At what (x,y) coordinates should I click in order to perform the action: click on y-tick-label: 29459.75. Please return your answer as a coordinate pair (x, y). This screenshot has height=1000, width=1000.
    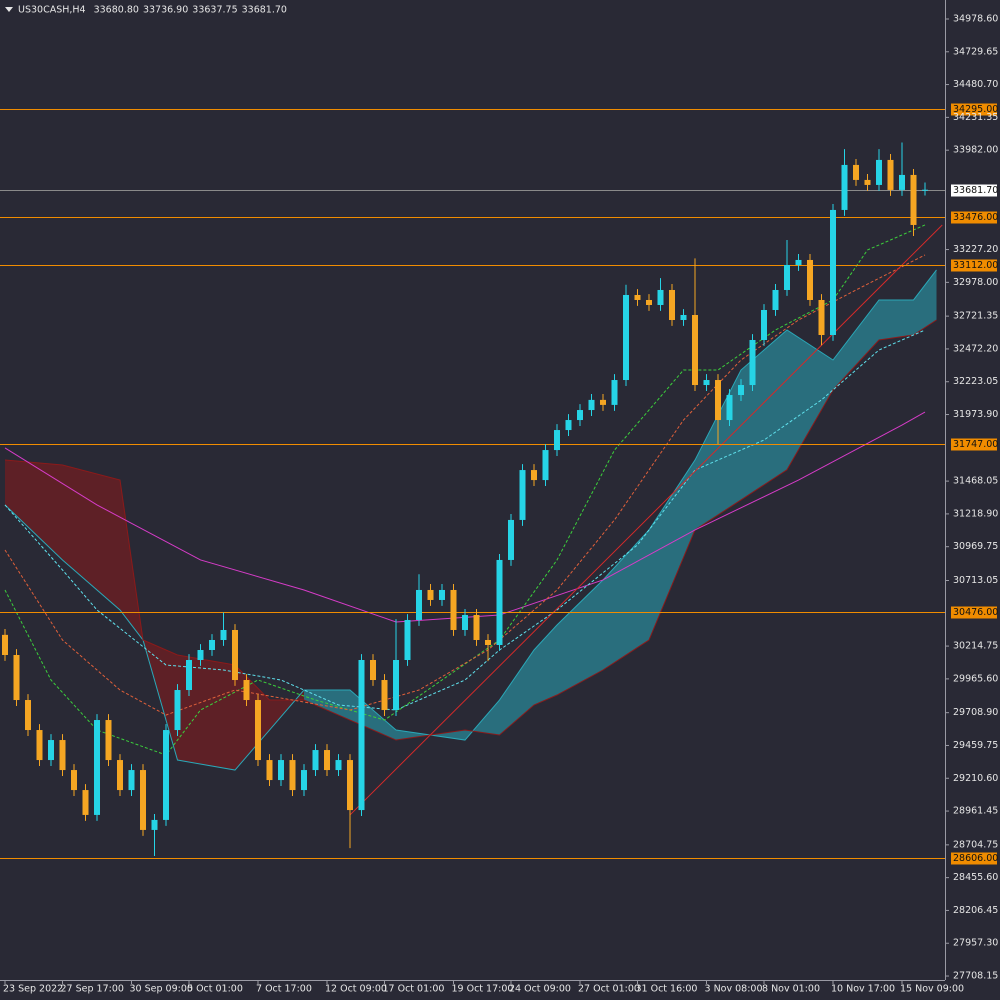
    Looking at the image, I should click on (975, 745).